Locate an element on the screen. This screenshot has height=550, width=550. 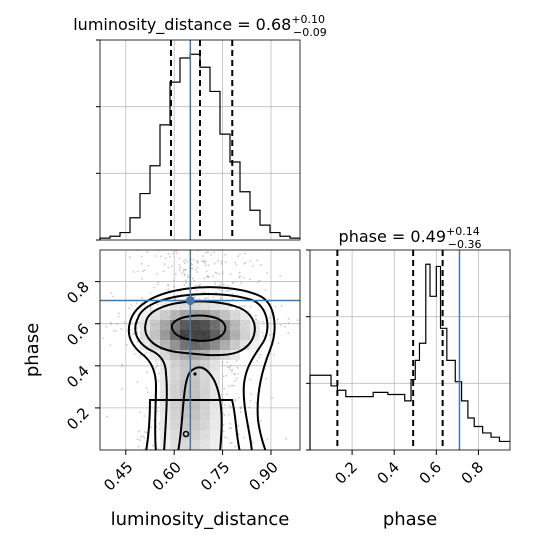
title-phase-prefix: phase = 0.49 is located at coordinates (392, 236).